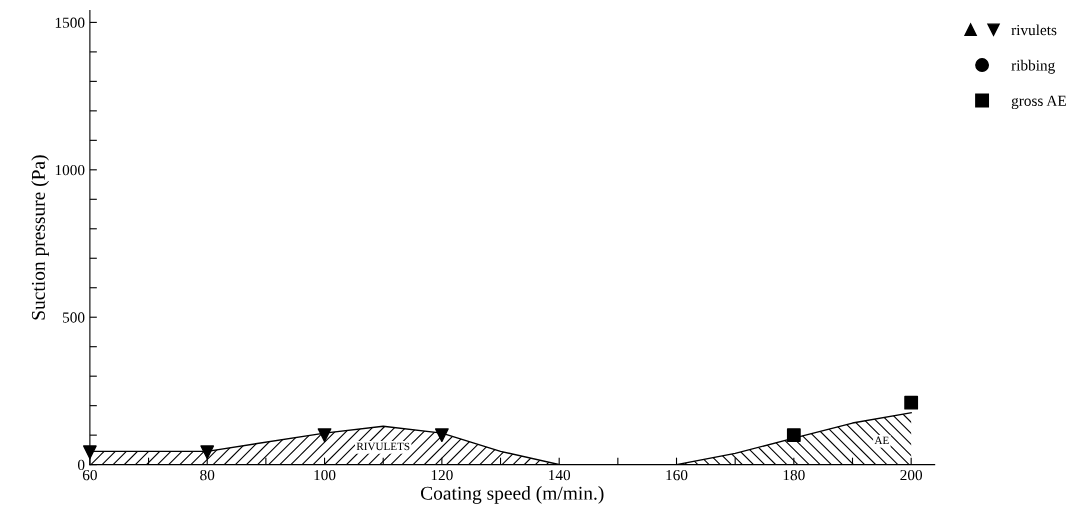  Describe the element at coordinates (512, 495) in the screenshot. I see `x-axis-title: Coating speed (m/min.)` at that location.